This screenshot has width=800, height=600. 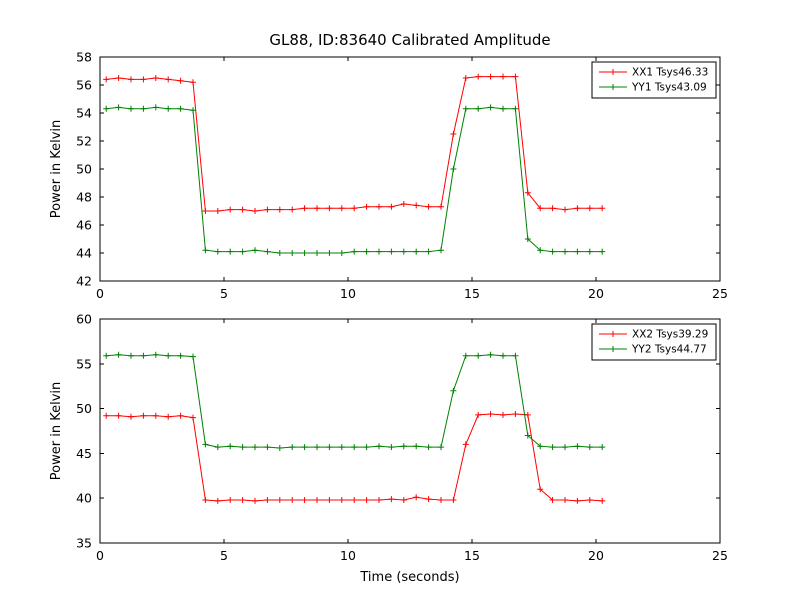 I want to click on y-tick-label: 35, so click(x=84, y=543).